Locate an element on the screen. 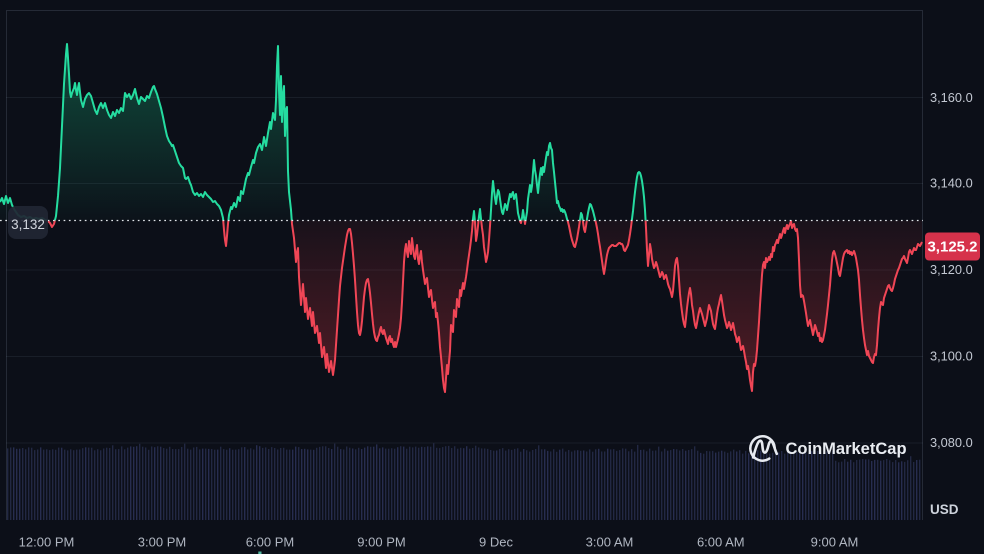  svg-text: 9:00 AM is located at coordinates (835, 542).